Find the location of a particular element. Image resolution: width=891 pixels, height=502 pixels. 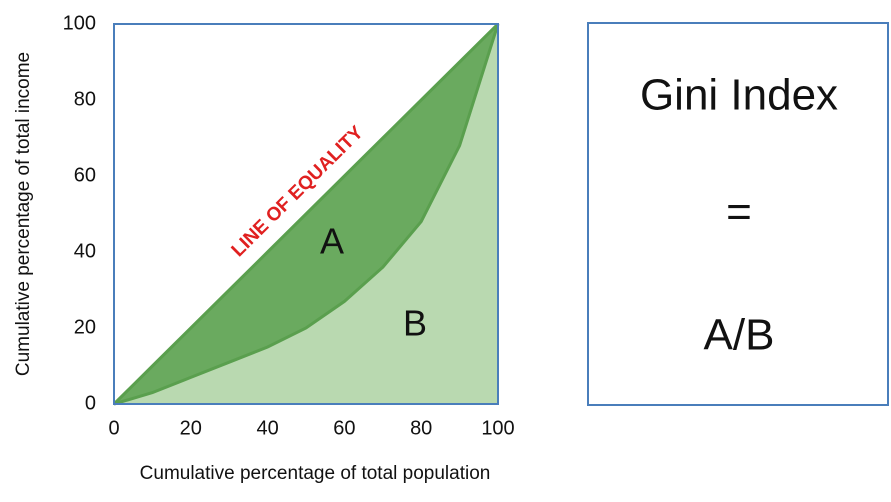

y-tick-label: 40 is located at coordinates (85, 251).